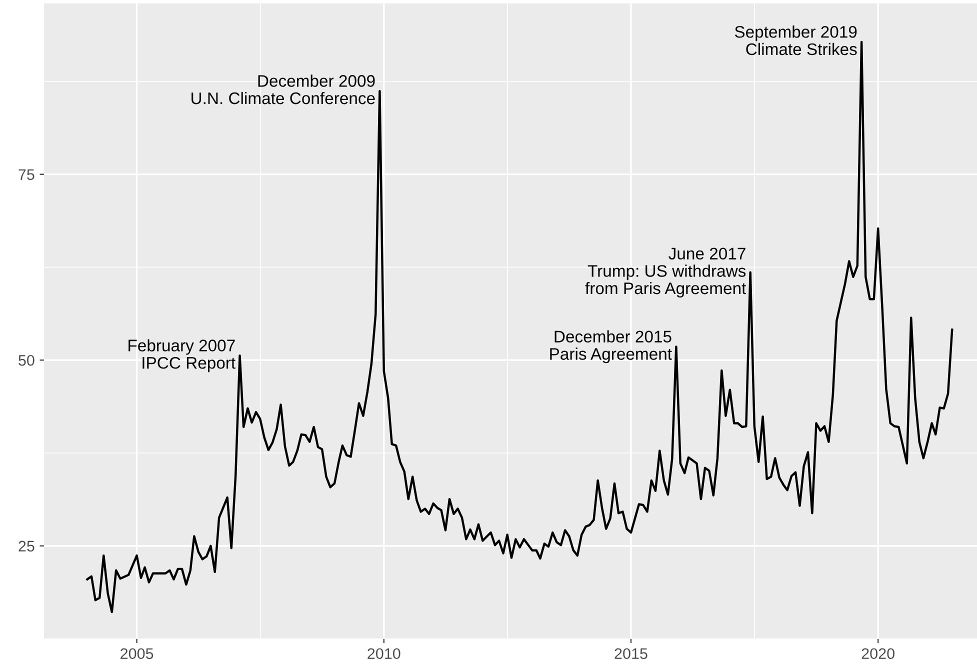 The image size is (977, 671). I want to click on x-tick-label: 2020, so click(878, 654).